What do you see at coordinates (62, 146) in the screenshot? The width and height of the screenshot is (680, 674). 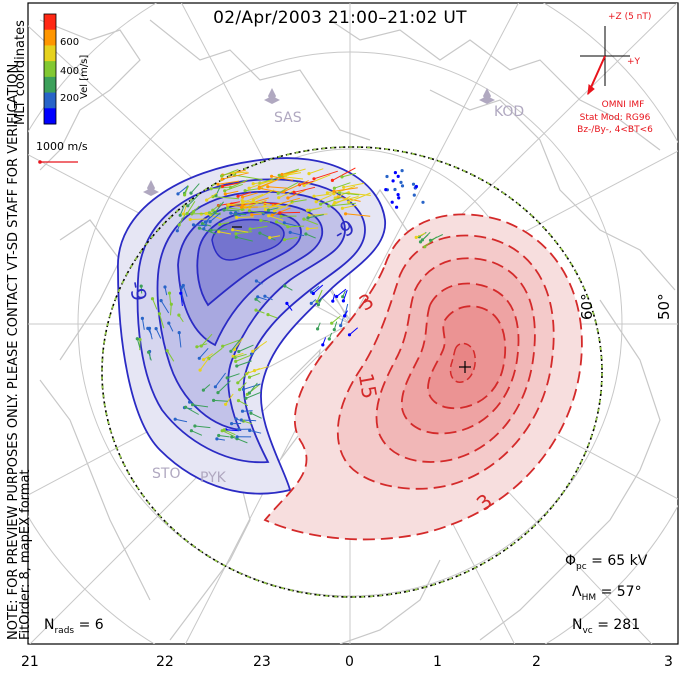 I see `scale-vector-label: 1000 m/s` at bounding box center [62, 146].